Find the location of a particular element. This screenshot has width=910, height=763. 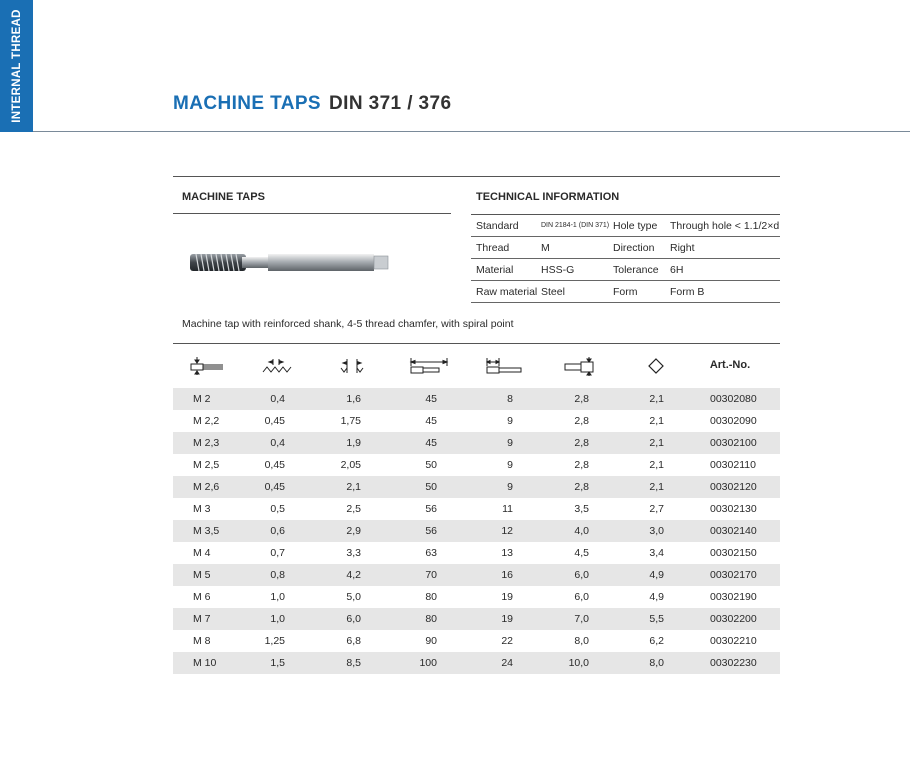

art-no-header: Art.-No. is located at coordinates (730, 365).